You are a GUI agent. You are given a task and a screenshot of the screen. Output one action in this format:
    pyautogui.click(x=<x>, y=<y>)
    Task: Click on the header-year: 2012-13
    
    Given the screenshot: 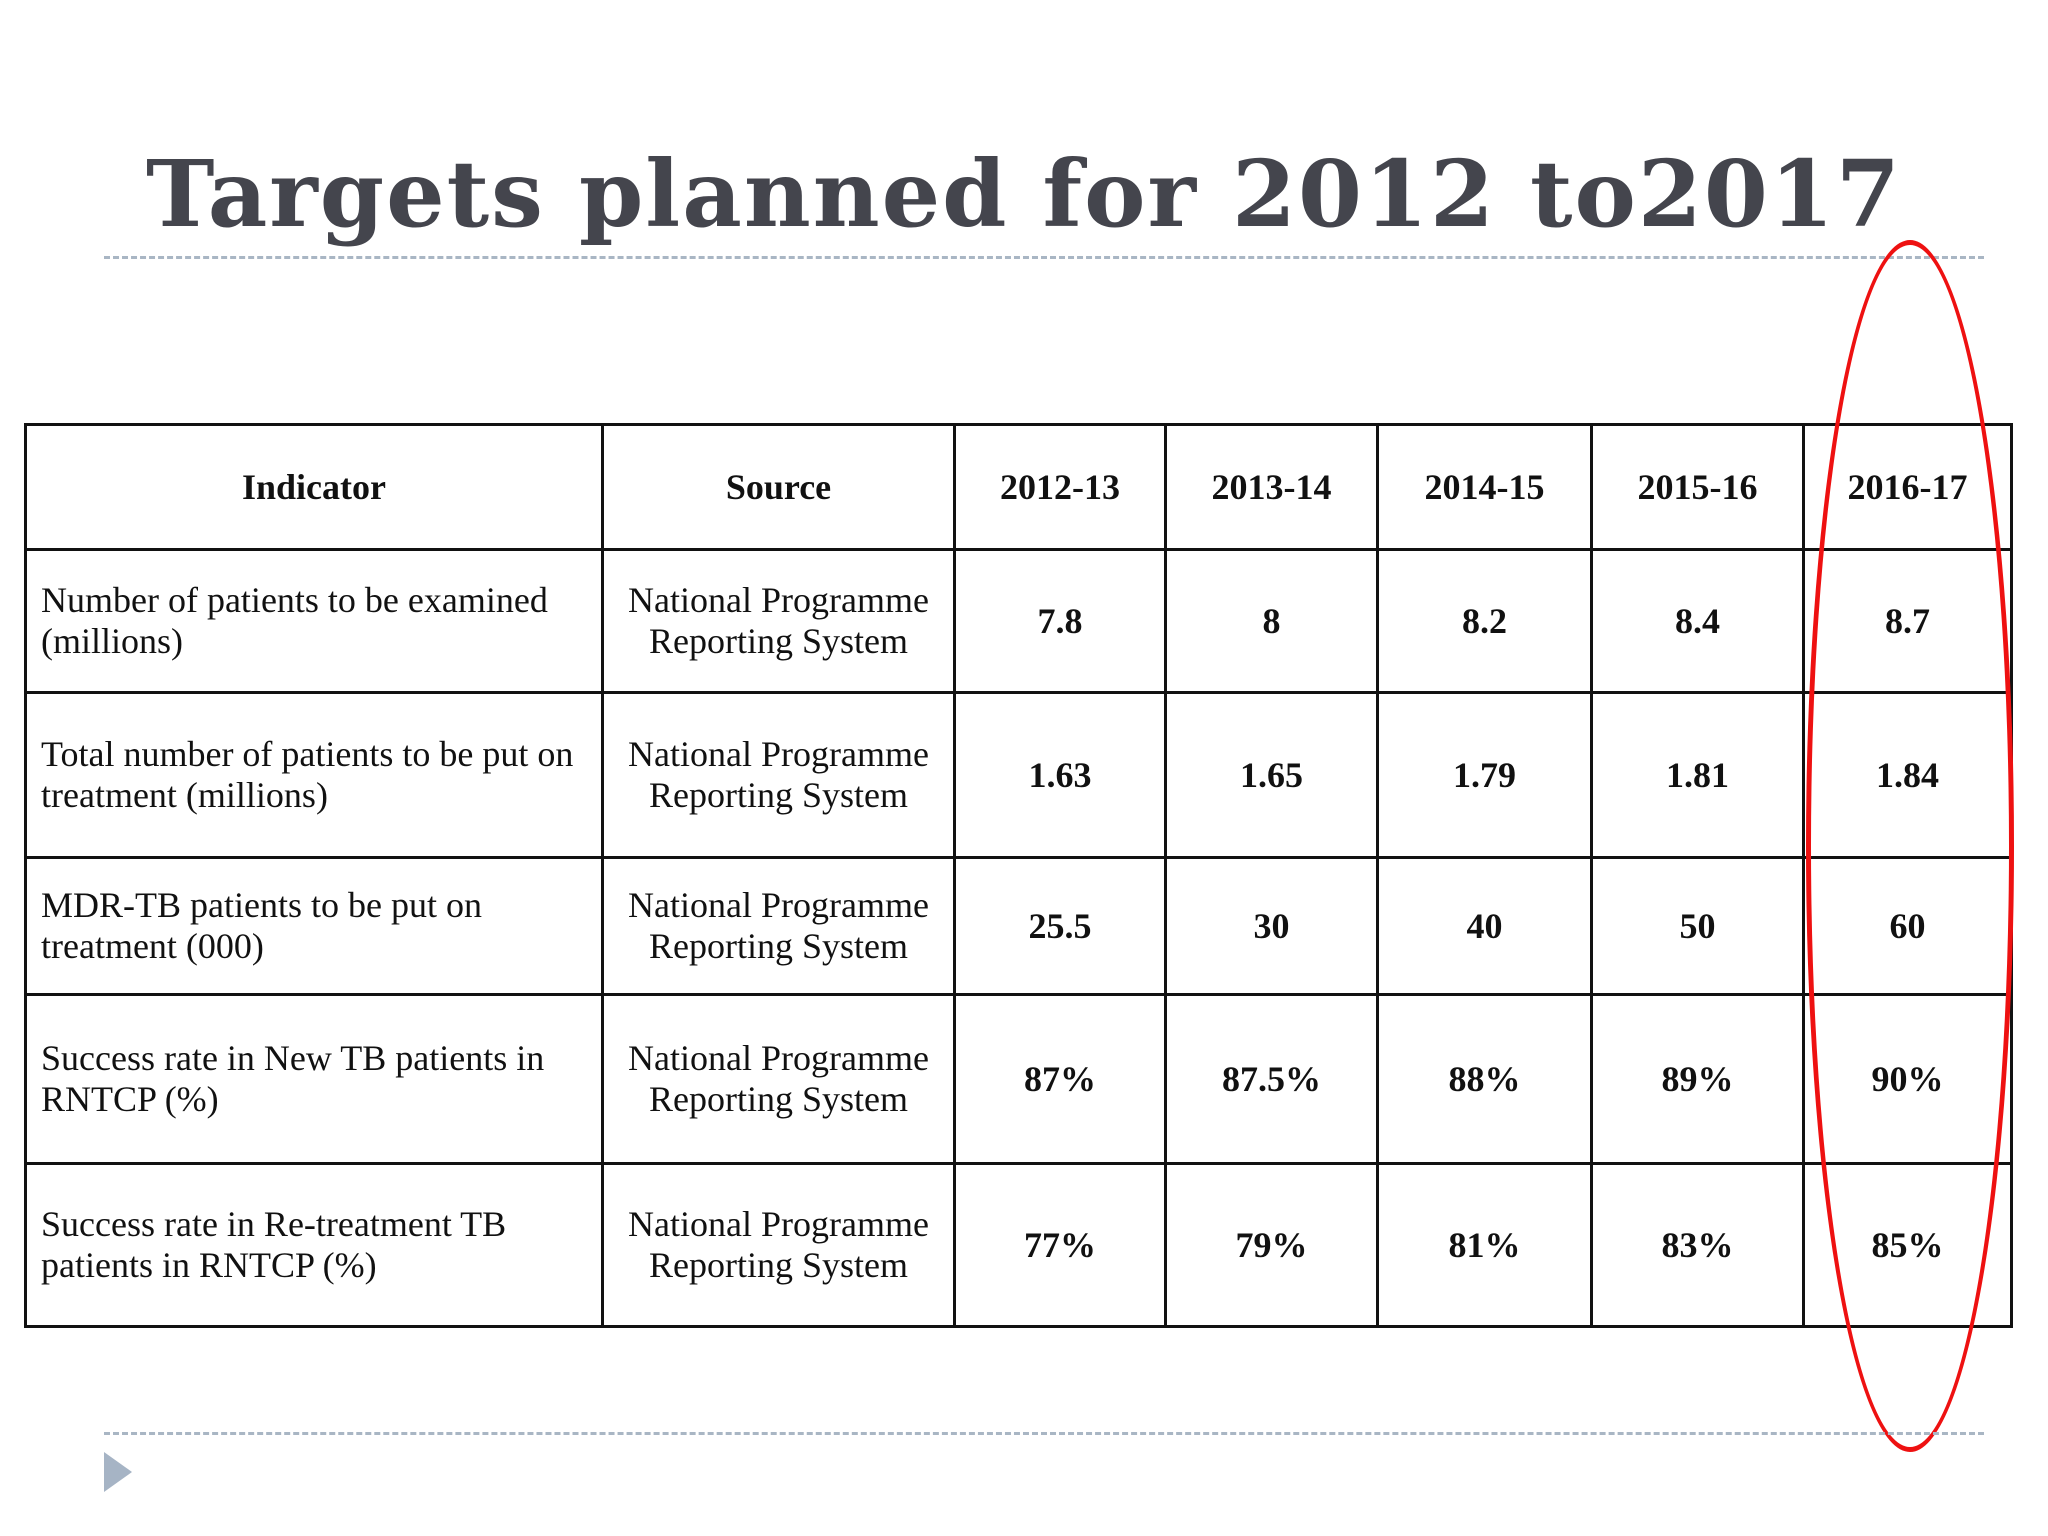 What is the action you would take?
    pyautogui.click(x=1060, y=487)
    